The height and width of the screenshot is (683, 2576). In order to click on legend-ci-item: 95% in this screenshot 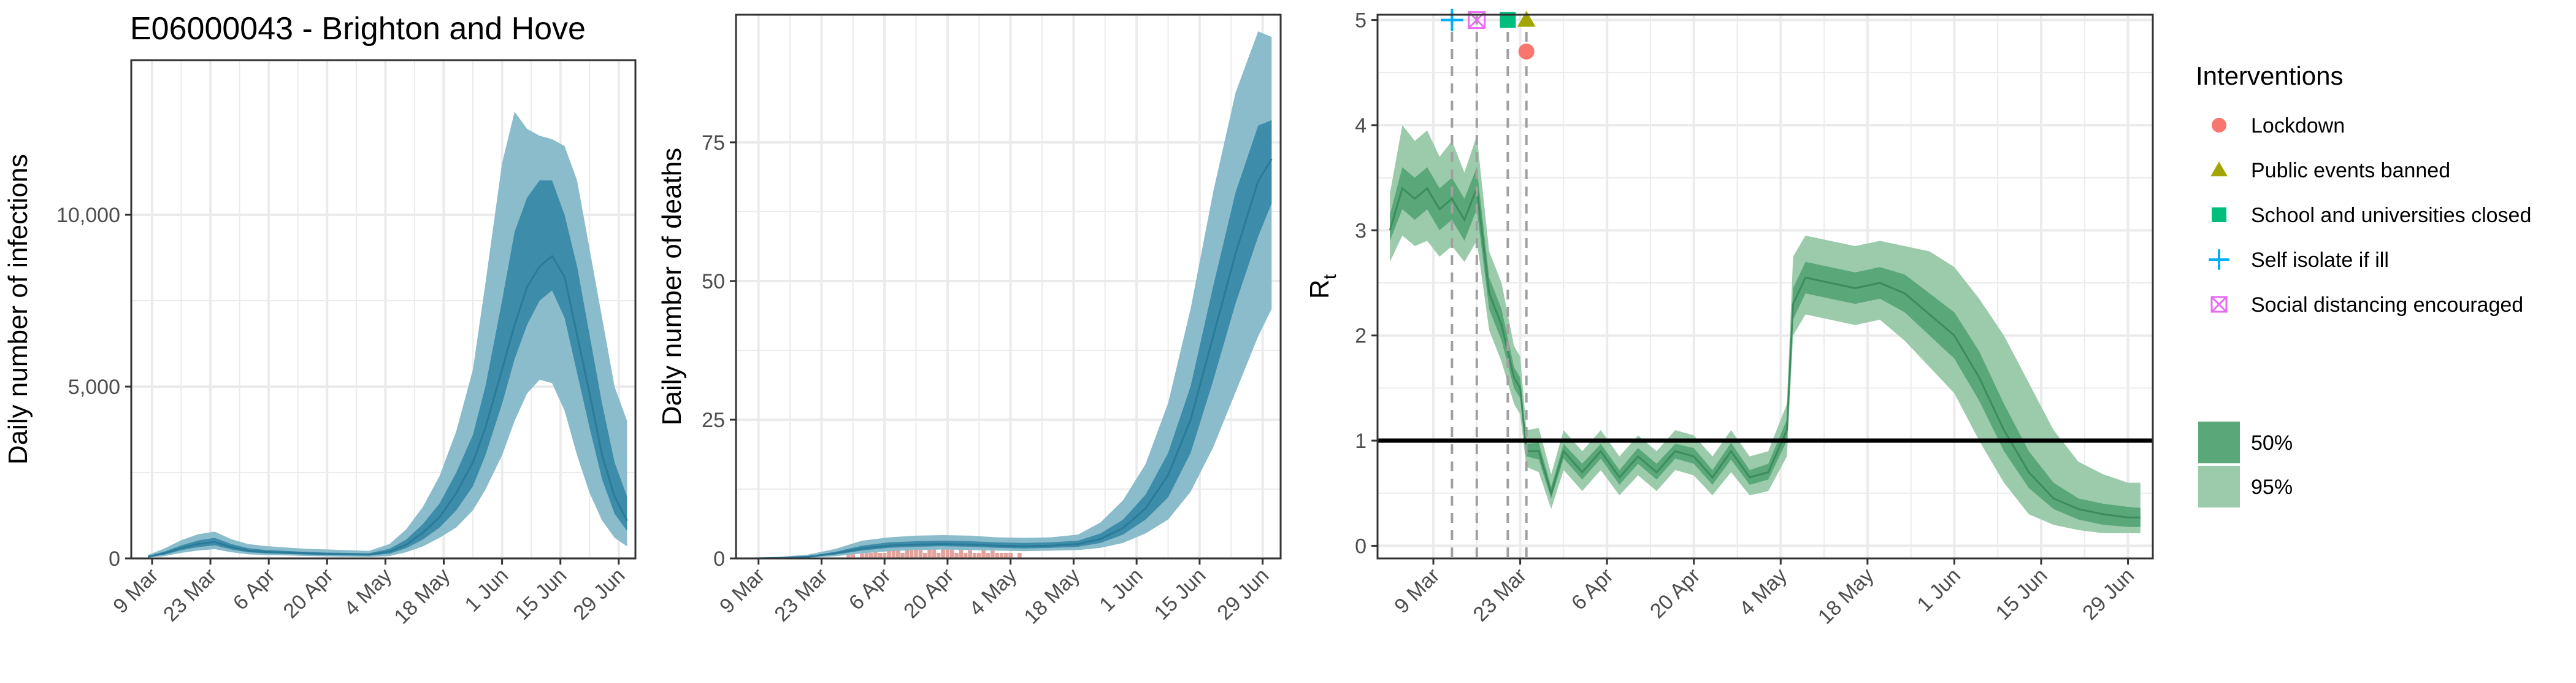, I will do `click(2245, 486)`.